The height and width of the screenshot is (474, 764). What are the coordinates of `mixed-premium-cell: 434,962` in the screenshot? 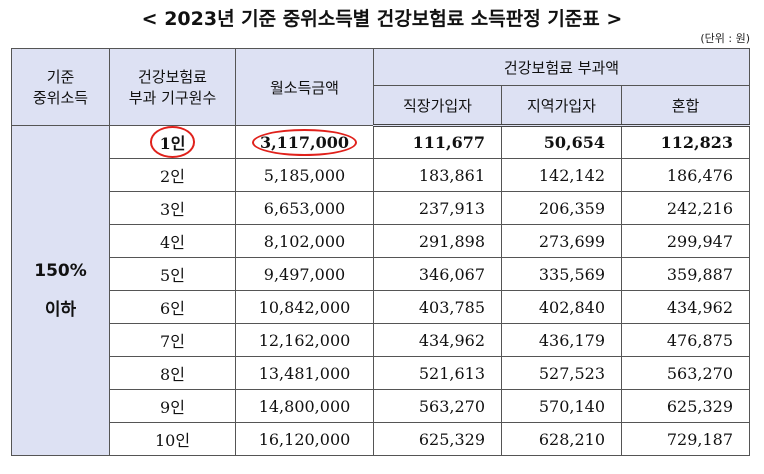 It's located at (685, 307).